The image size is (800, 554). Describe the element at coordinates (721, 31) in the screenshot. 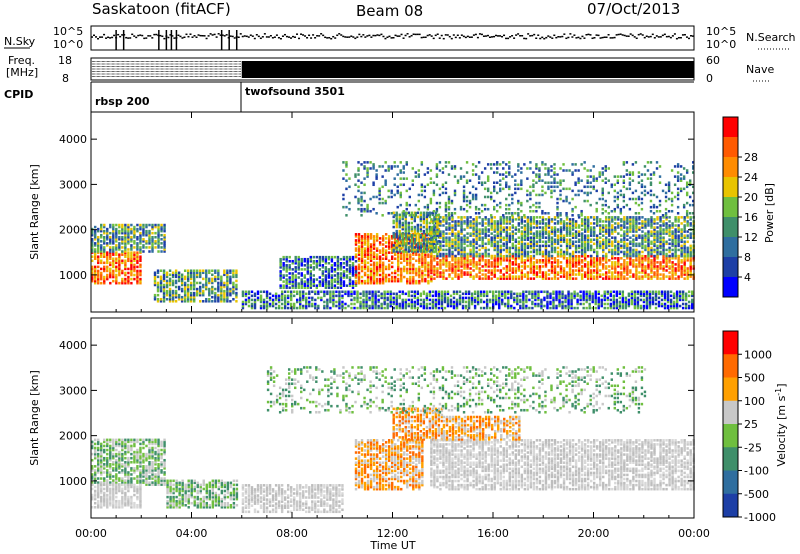

I see `nsearch-tick-top: 10^5` at that location.